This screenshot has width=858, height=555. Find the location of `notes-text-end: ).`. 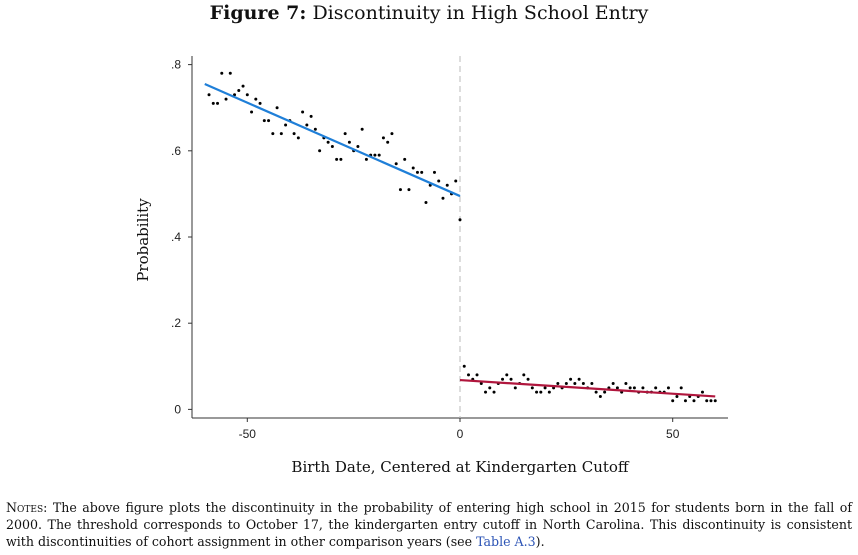

notes-text-end: ). is located at coordinates (540, 541).